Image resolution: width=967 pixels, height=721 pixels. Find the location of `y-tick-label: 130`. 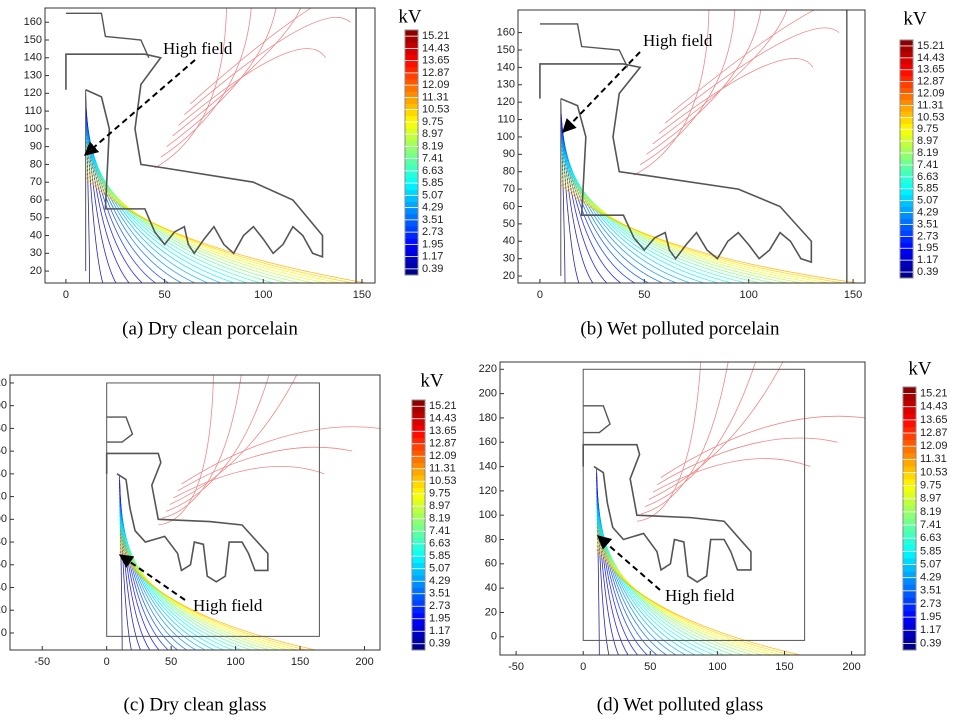

y-tick-label: 130 is located at coordinates (33, 75).